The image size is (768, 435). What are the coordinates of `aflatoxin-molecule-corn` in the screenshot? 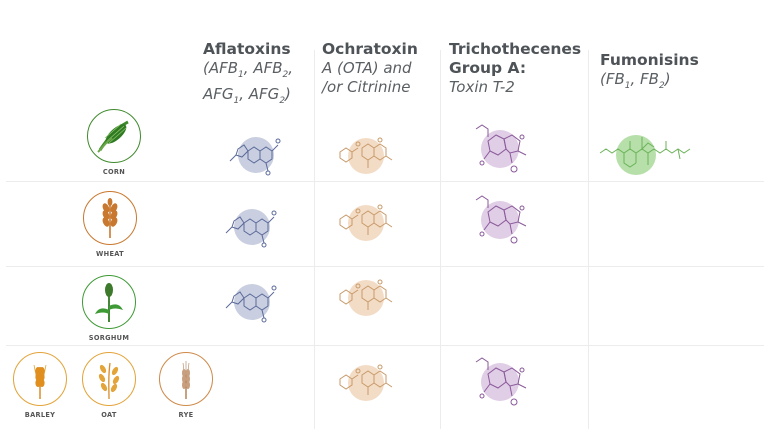 It's located at (254, 152).